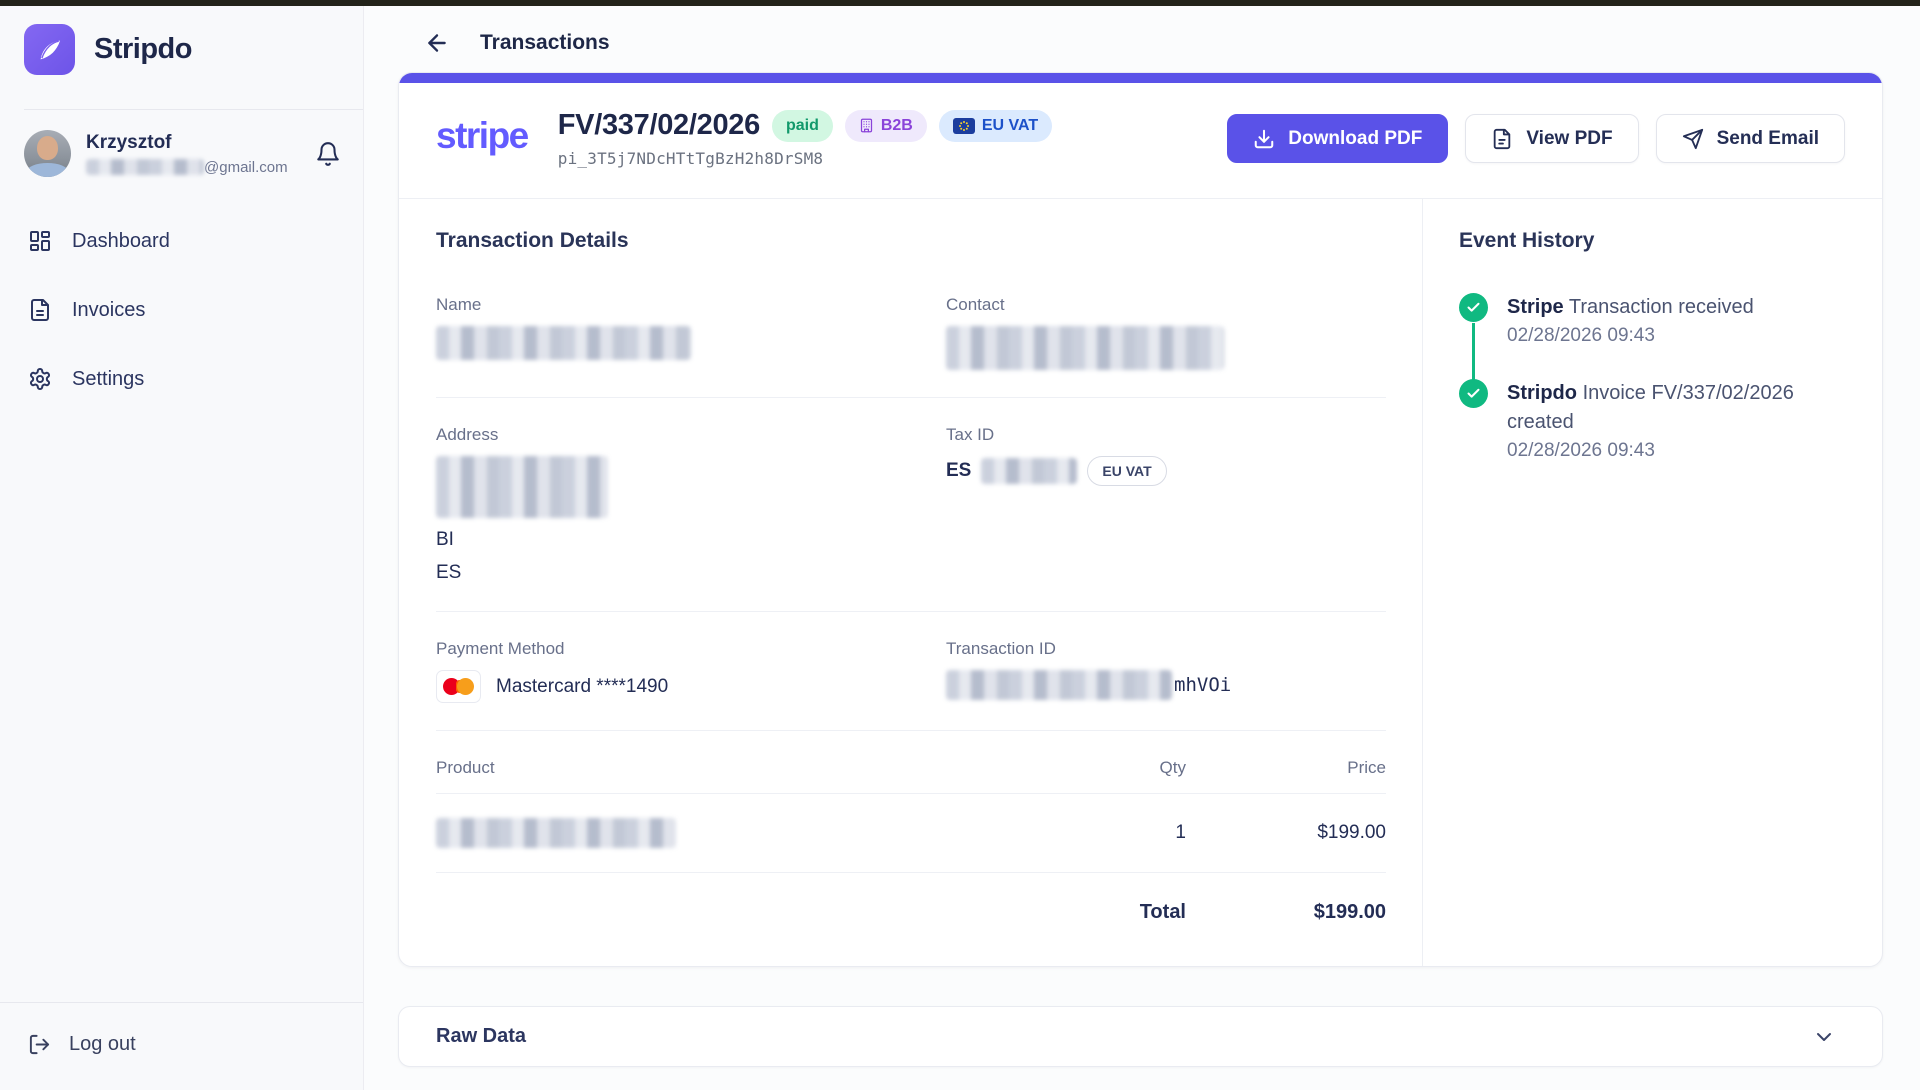 The height and width of the screenshot is (1090, 1920). What do you see at coordinates (195, 241) in the screenshot?
I see `sidebar-item-dashboard: Dashboard` at bounding box center [195, 241].